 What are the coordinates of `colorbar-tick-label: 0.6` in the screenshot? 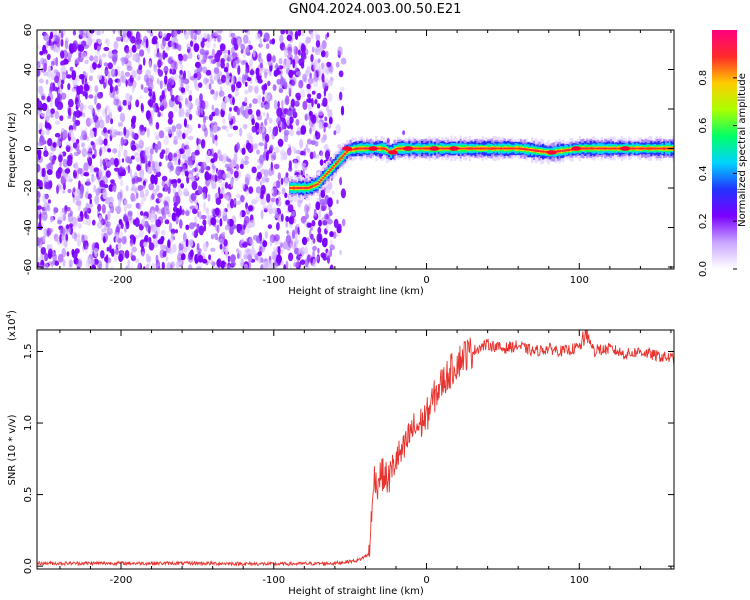 It's located at (703, 126).